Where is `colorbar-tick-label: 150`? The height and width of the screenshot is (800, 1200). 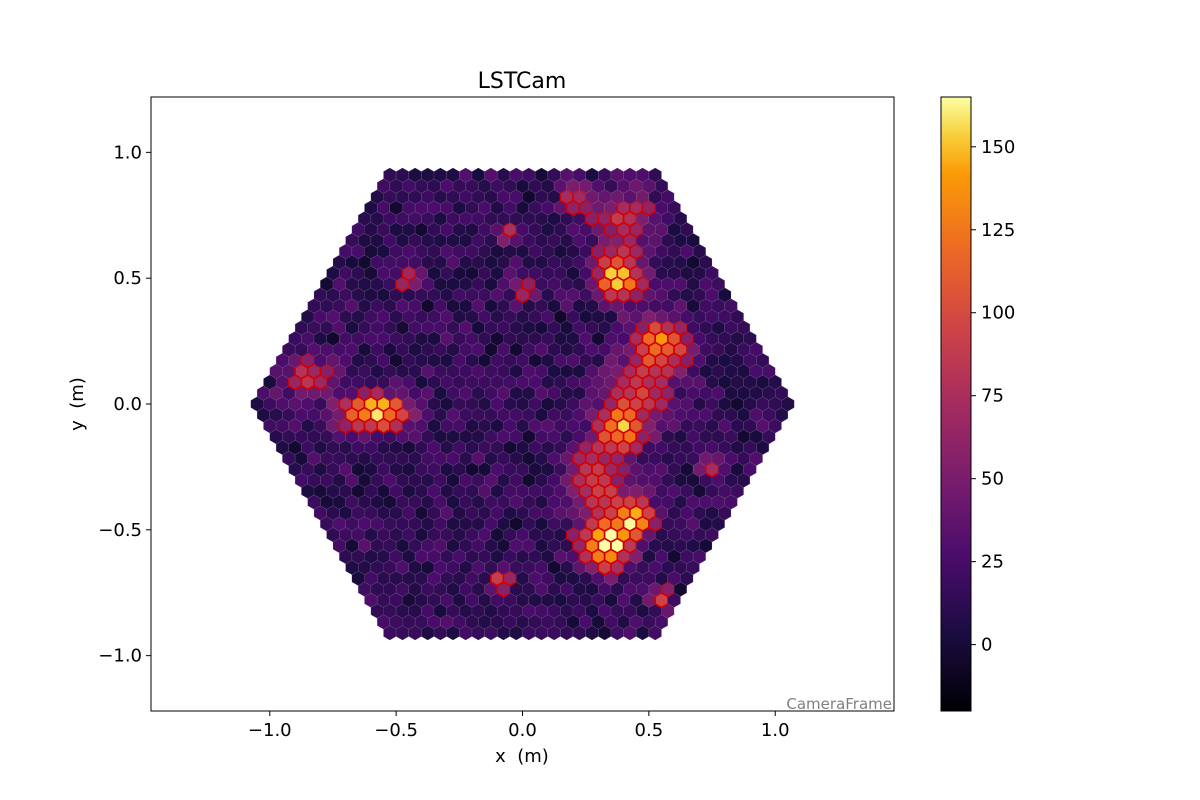 colorbar-tick-label: 150 is located at coordinates (998, 147).